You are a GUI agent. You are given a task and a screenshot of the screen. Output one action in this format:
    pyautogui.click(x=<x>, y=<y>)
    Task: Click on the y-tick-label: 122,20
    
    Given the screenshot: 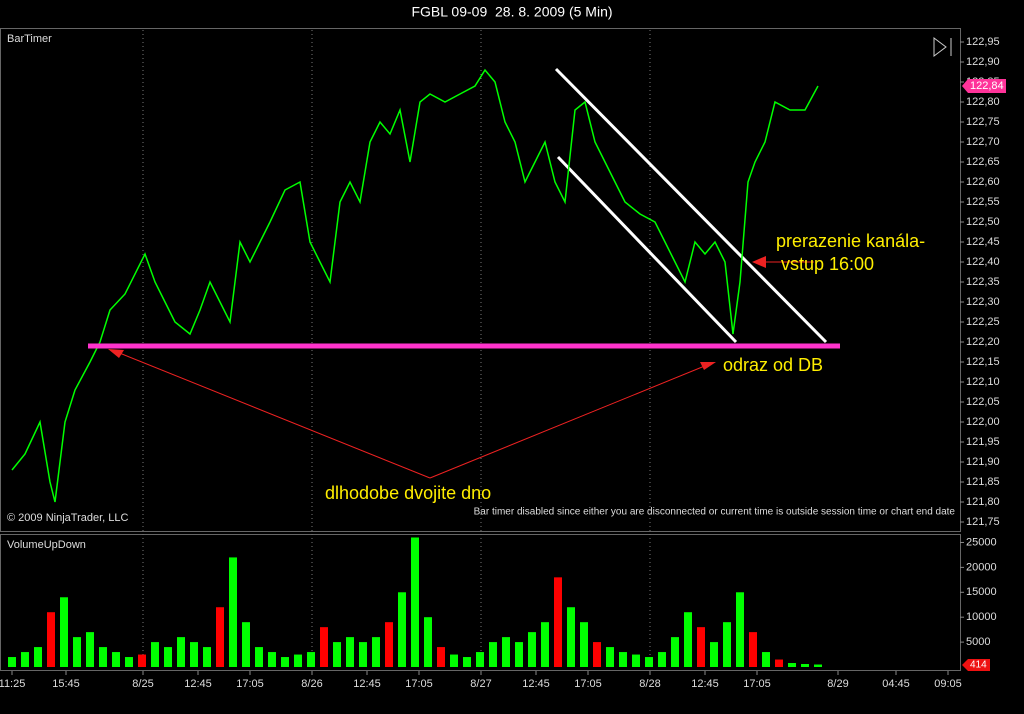 What is the action you would take?
    pyautogui.click(x=983, y=342)
    